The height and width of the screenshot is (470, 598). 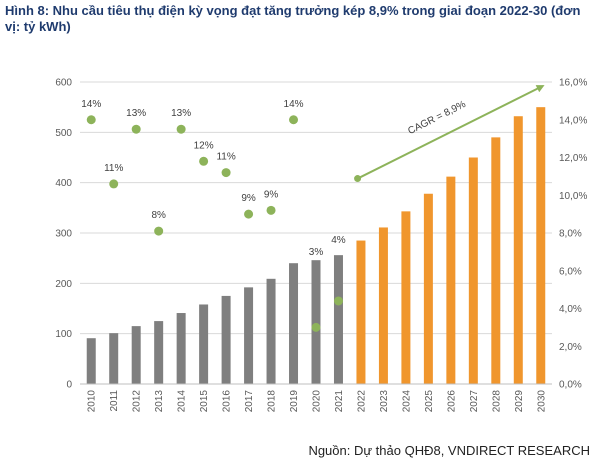 What do you see at coordinates (114, 401) in the screenshot?
I see `x-tick-label: 2011` at bounding box center [114, 401].